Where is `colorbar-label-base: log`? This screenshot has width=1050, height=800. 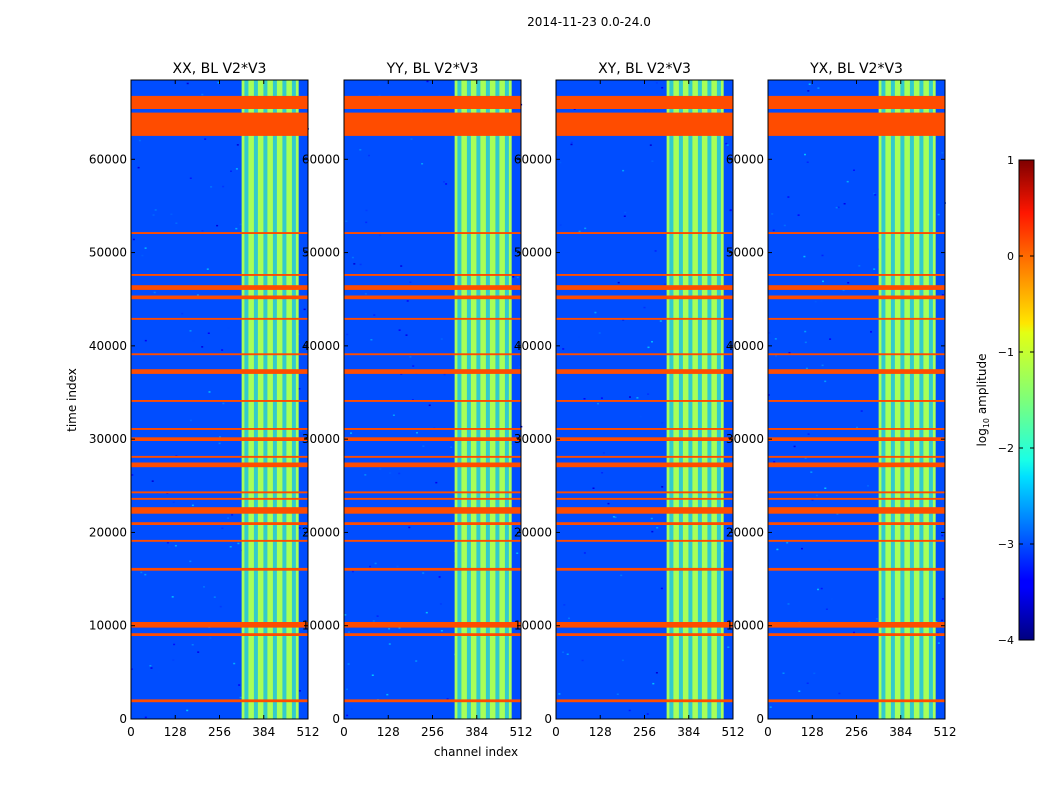 colorbar-label-base: log is located at coordinates (982, 437).